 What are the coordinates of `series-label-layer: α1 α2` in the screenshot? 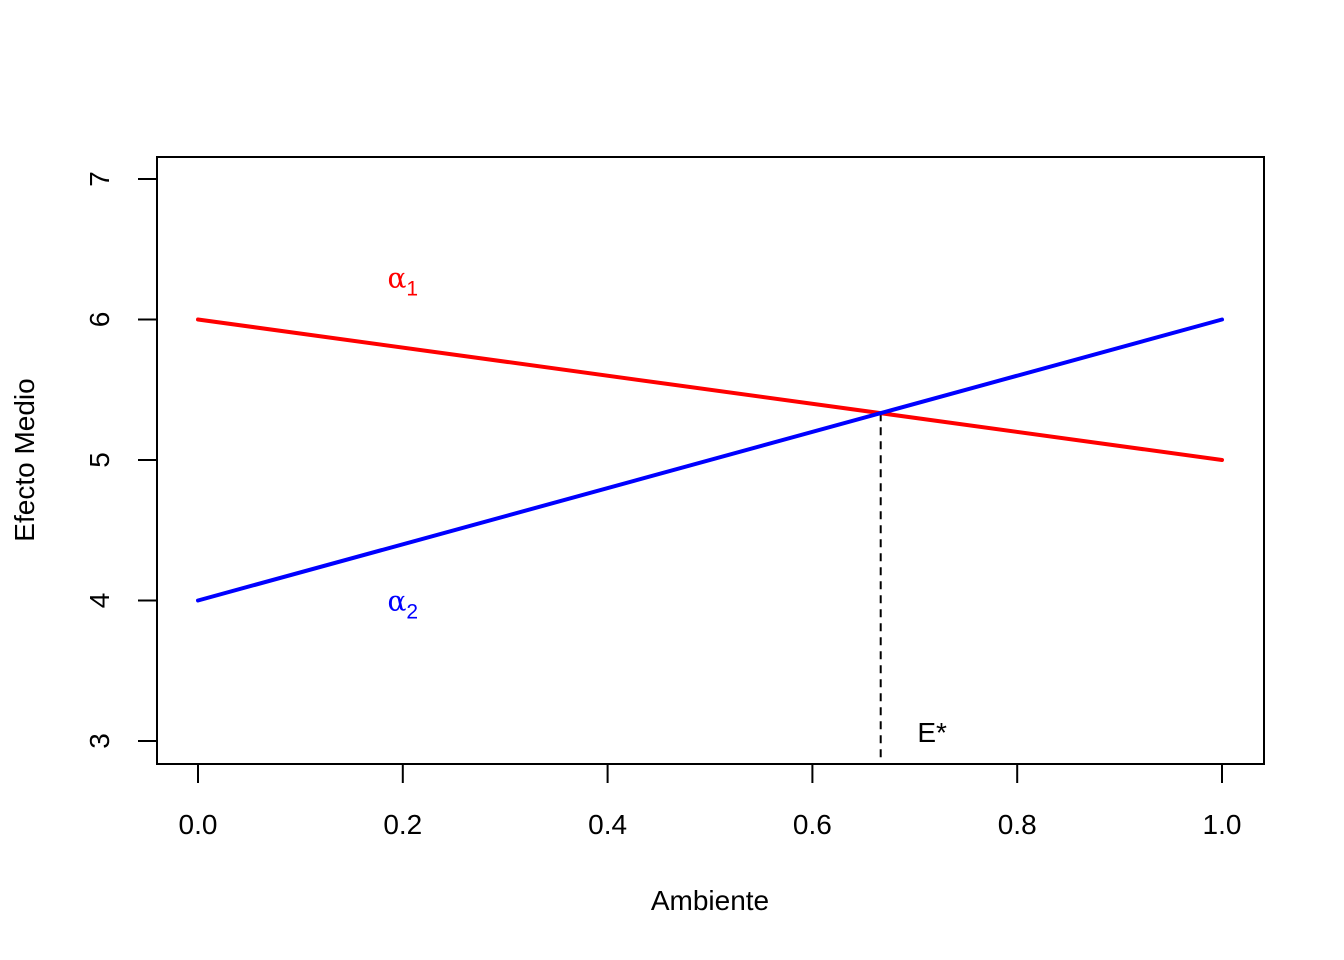 It's located at (402, 442).